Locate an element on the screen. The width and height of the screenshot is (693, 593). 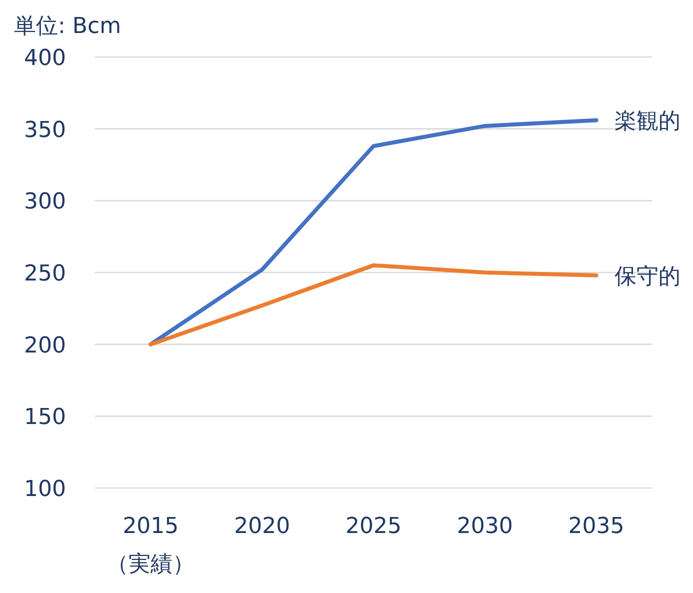
x-tick-label: 2030 is located at coordinates (485, 527).